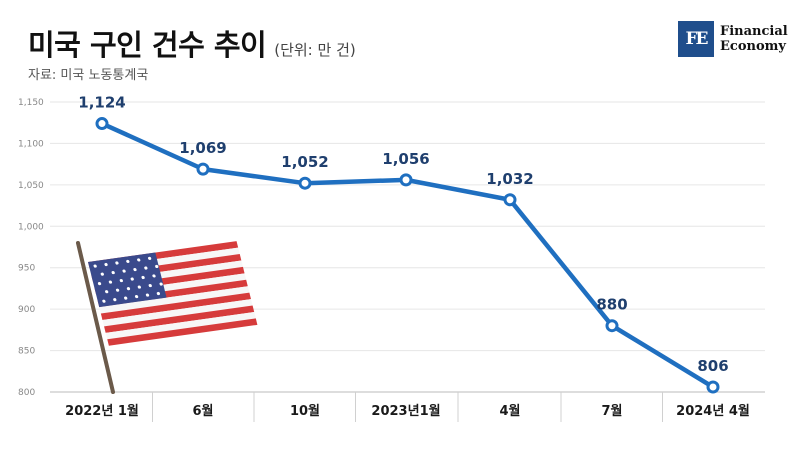  What do you see at coordinates (754, 31) in the screenshot?
I see `logo-line-1: Financial` at bounding box center [754, 31].